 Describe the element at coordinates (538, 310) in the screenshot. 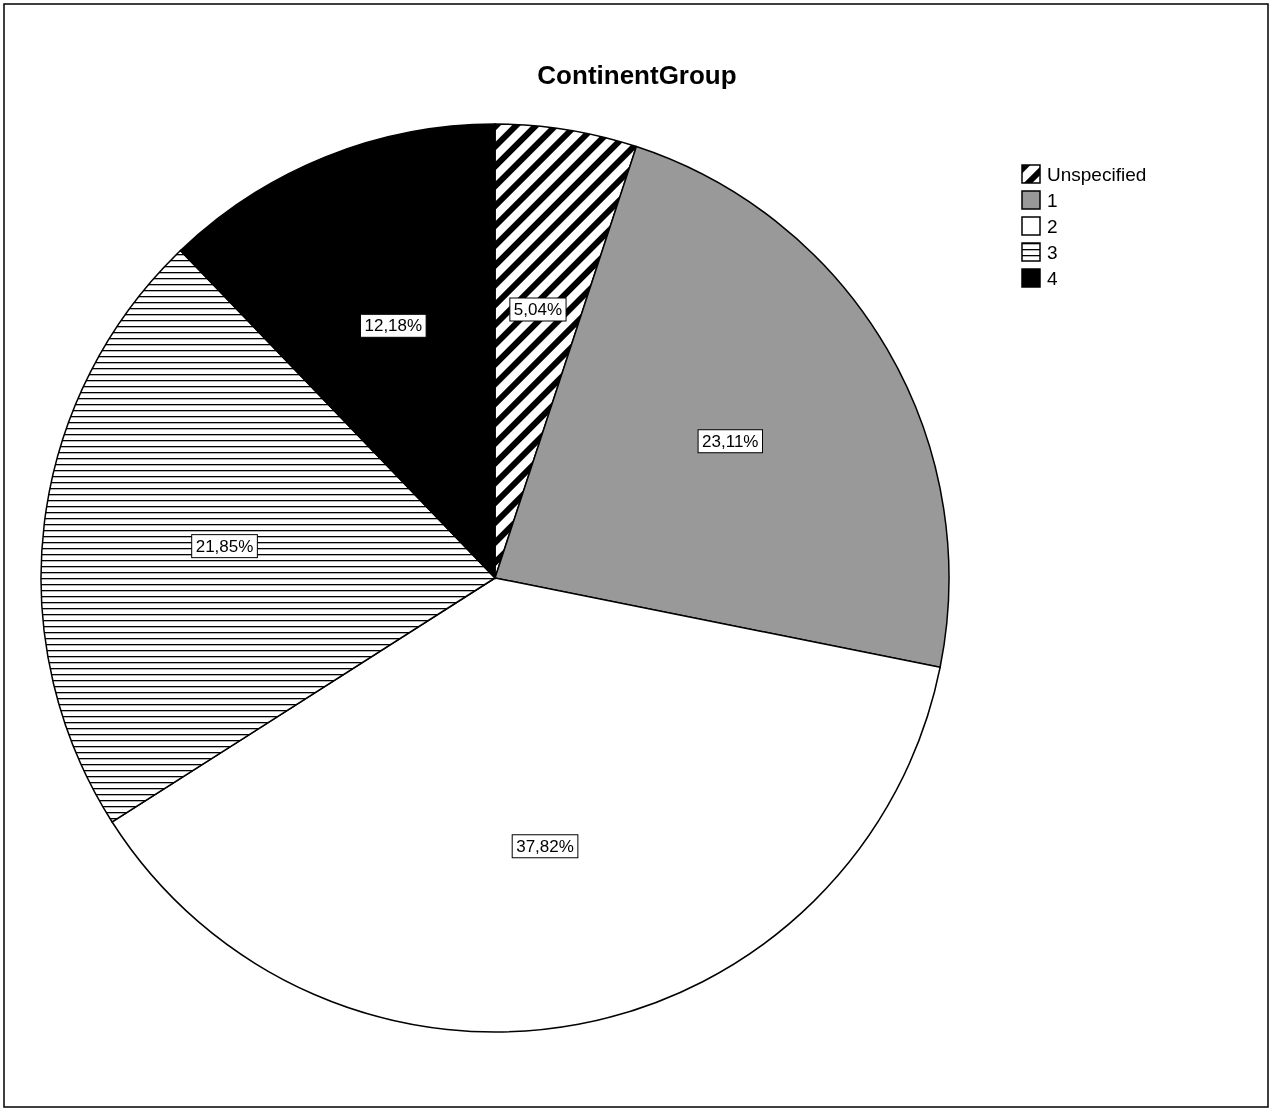

I see `data-label: 5,04%` at that location.